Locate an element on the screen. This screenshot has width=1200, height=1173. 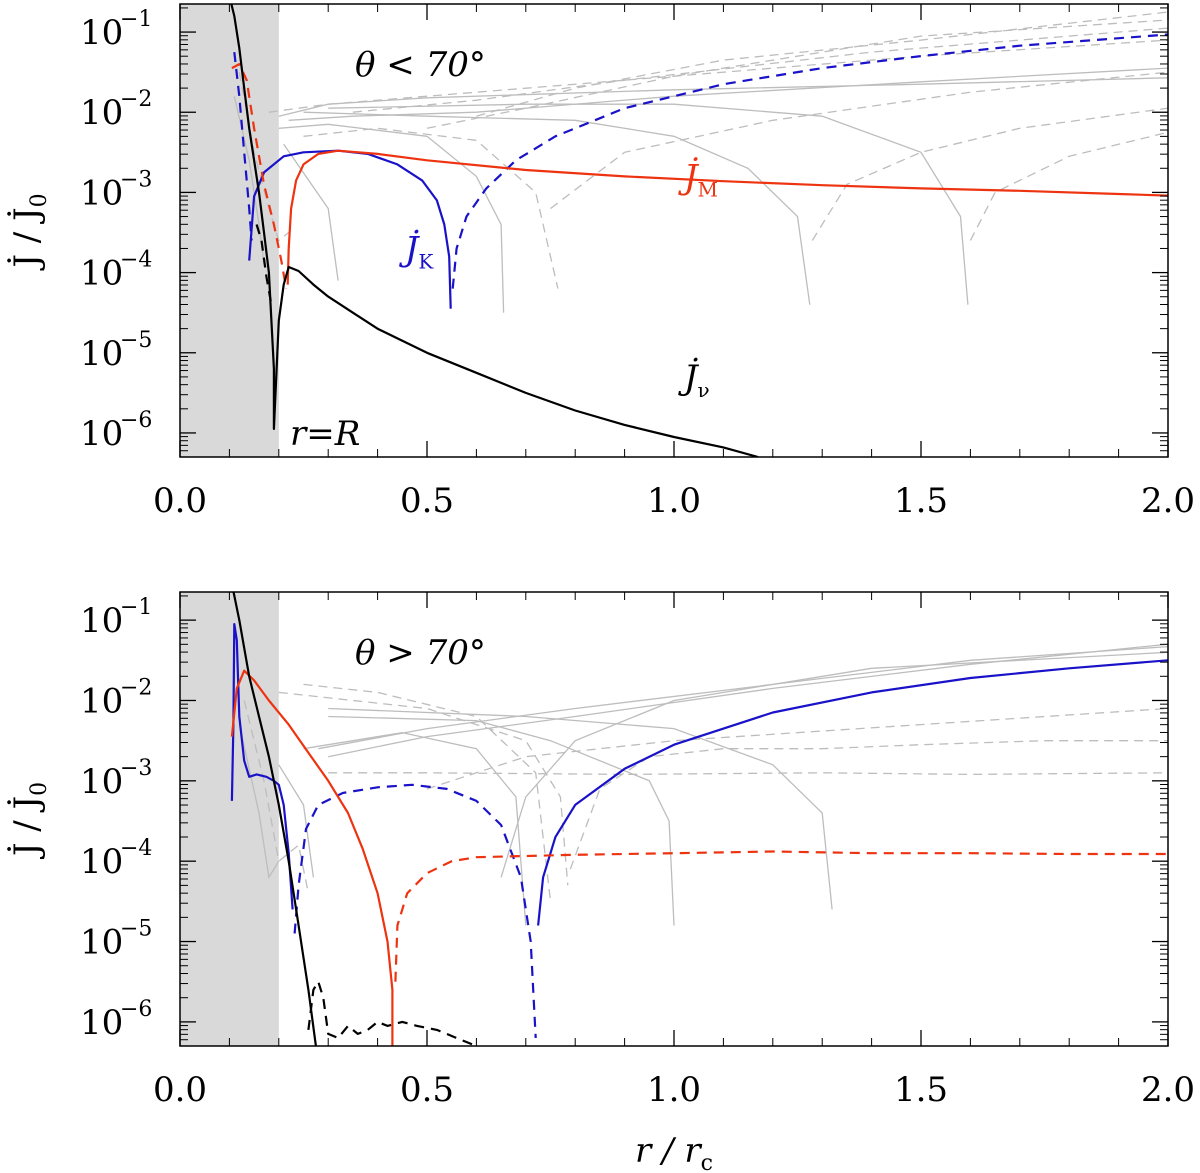
series-label-sub: ν is located at coordinates (704, 390).